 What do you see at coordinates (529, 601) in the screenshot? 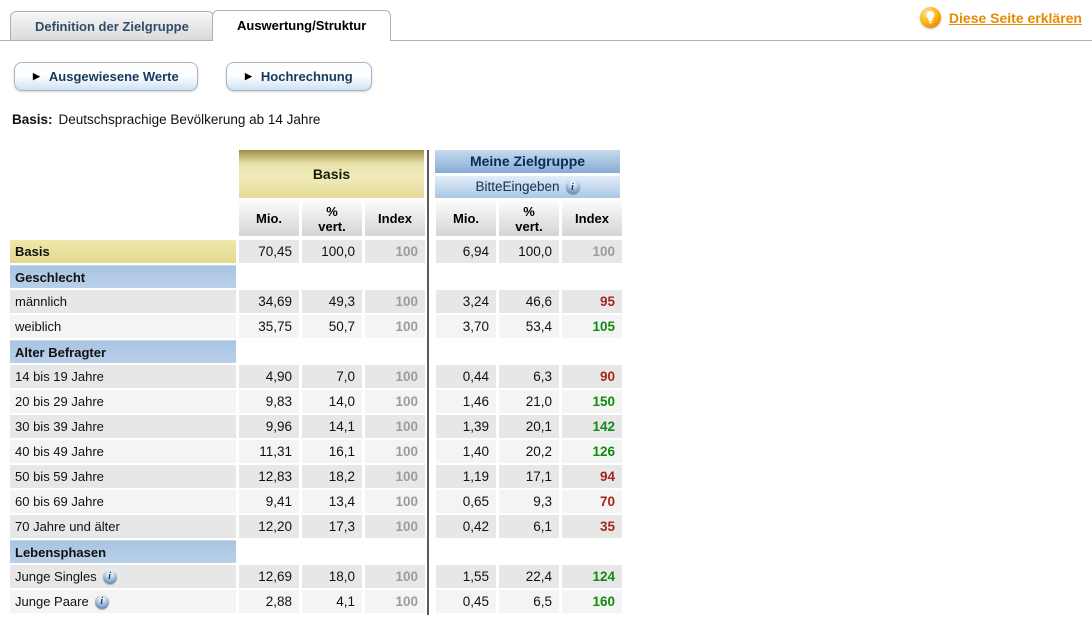
I see `percent-value: 6,5` at bounding box center [529, 601].